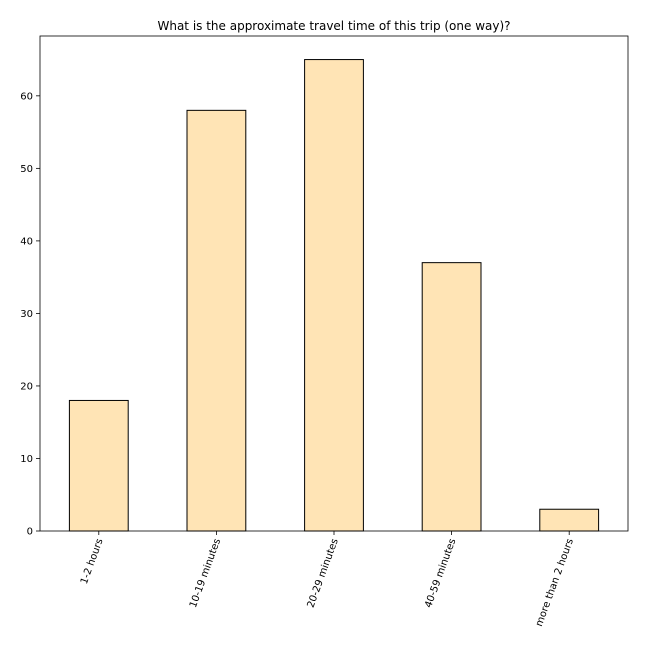 This screenshot has width=648, height=648. I want to click on y-tick-label-1: 10, so click(26, 459).